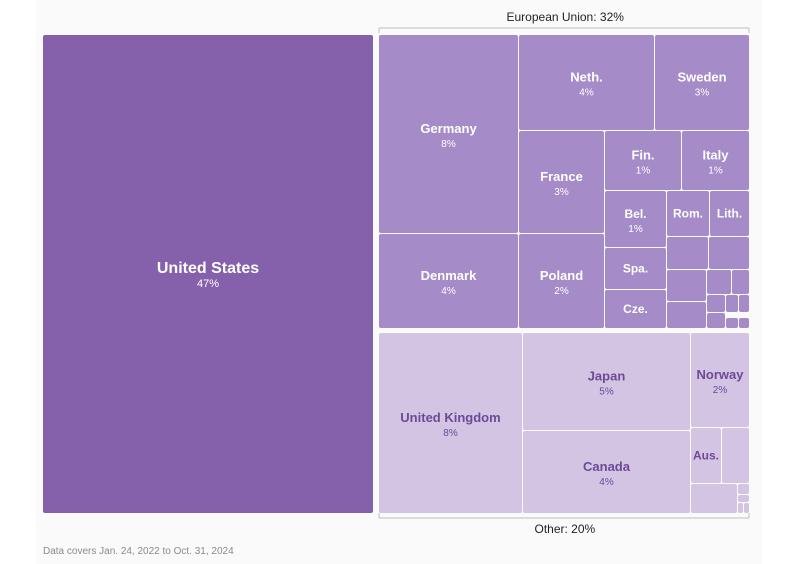  Describe the element at coordinates (701, 77) in the screenshot. I see `tile-label-sweden: Sweden` at that location.